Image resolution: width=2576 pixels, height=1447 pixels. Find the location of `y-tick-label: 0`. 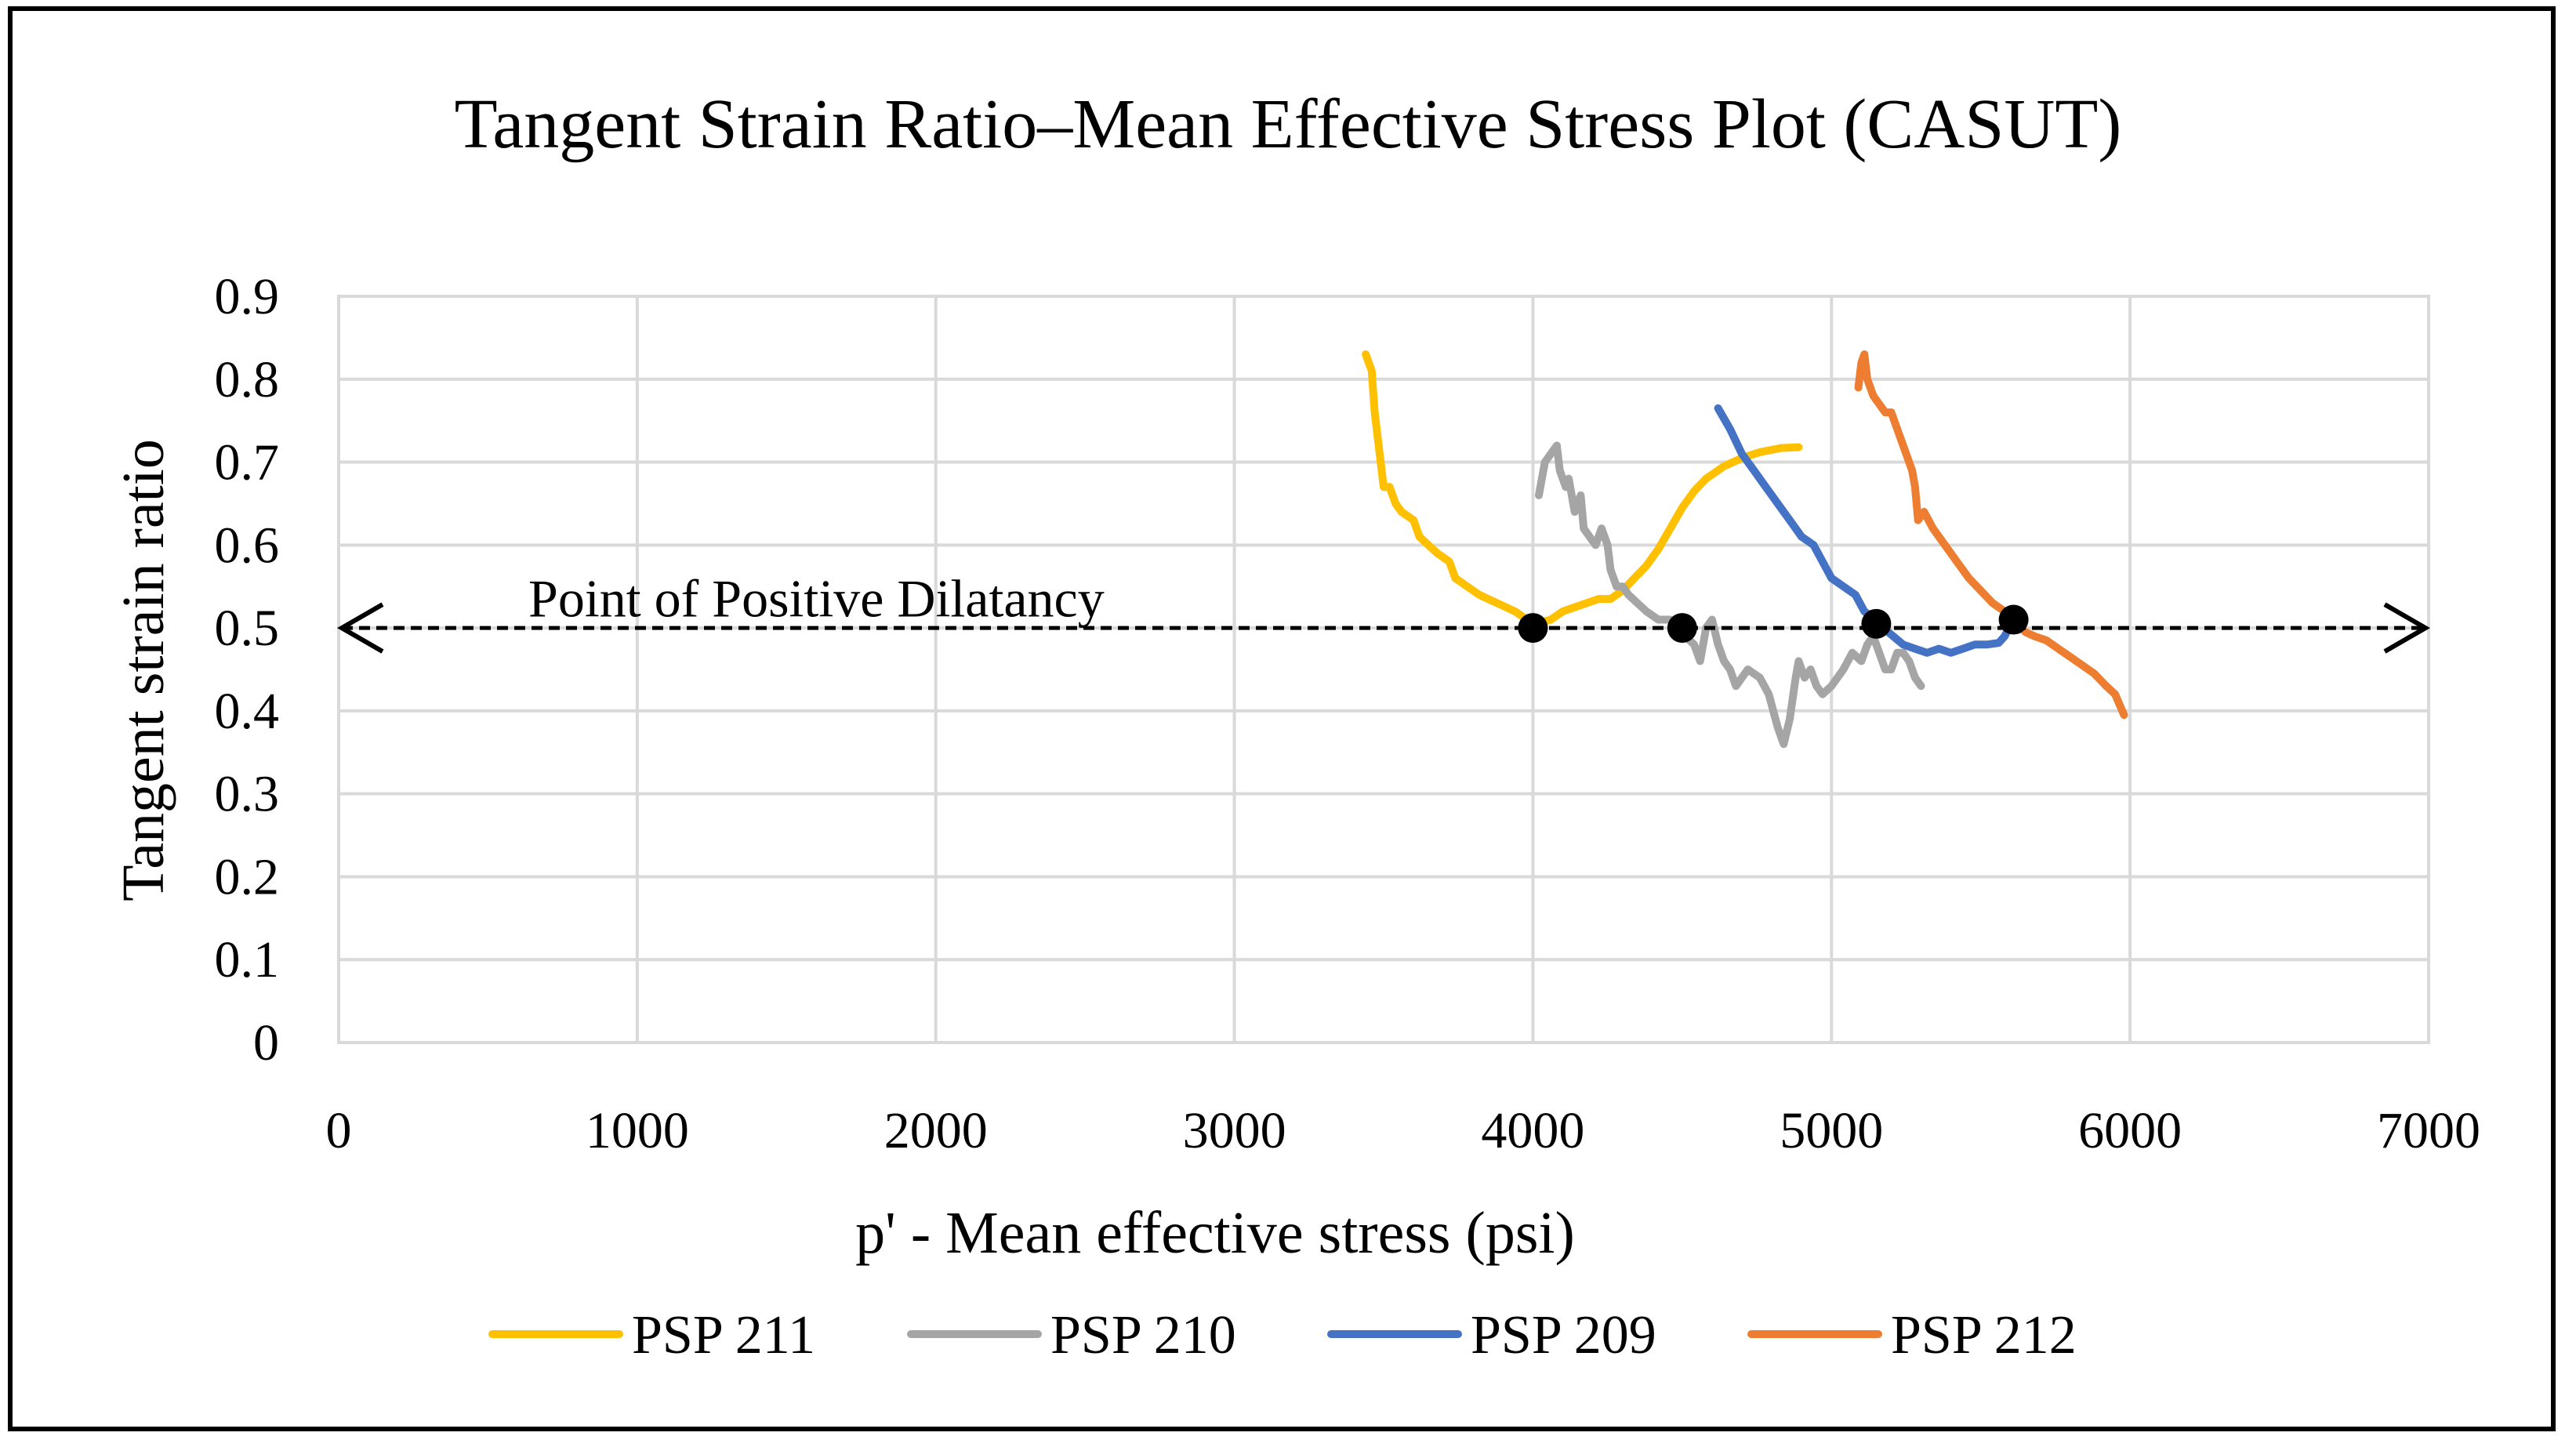

y-tick-label: 0 is located at coordinates (266, 1043).